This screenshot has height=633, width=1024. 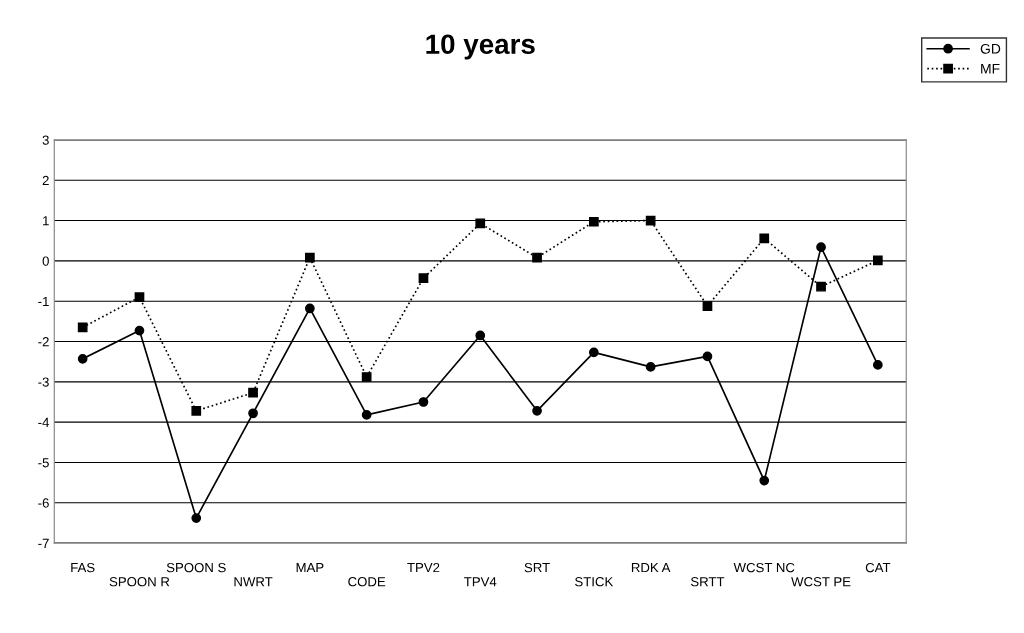 What do you see at coordinates (310, 568) in the screenshot?
I see `x-tick-label: MAP` at bounding box center [310, 568].